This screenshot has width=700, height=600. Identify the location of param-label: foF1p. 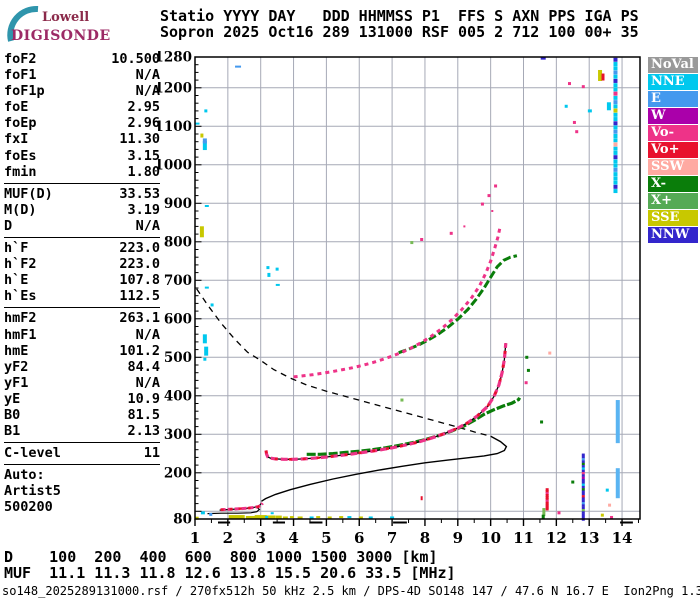
(24, 91).